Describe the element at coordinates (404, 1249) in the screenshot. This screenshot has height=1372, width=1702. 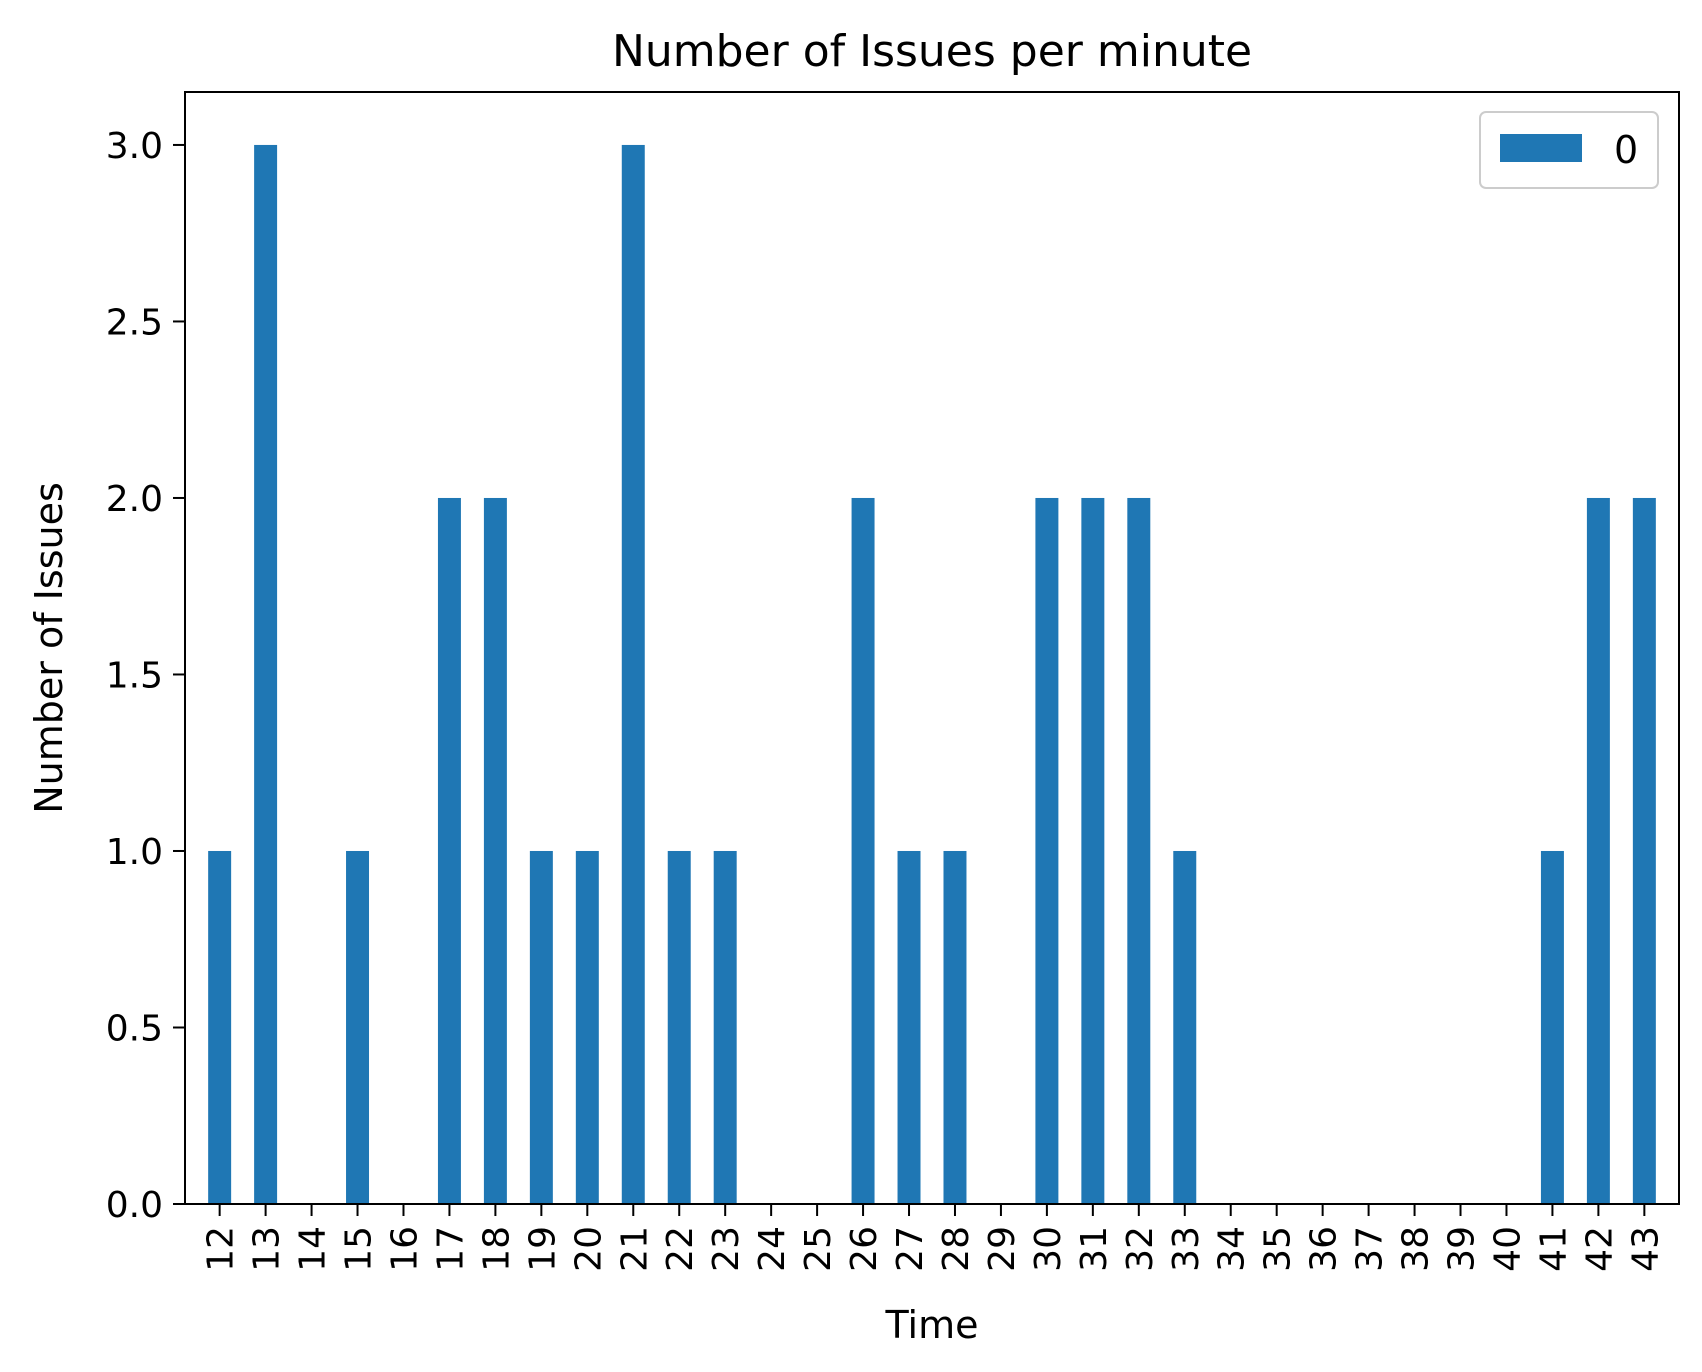
I see `x-tick-label: 16` at that location.